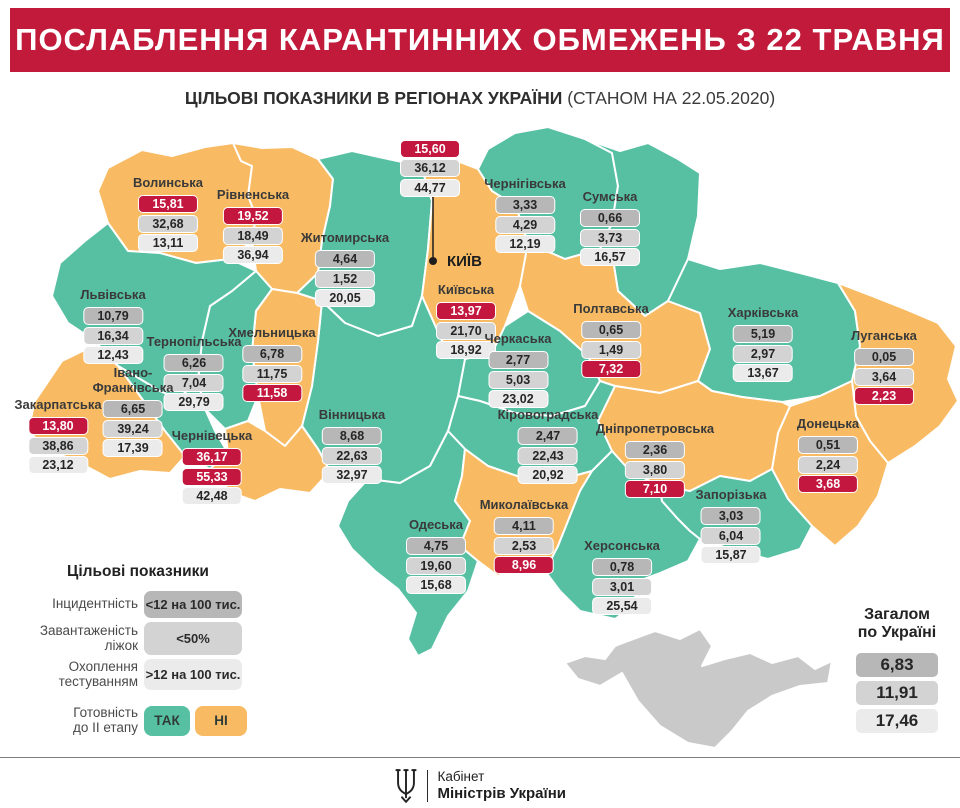 This screenshot has height=808, width=960. What do you see at coordinates (436, 565) in the screenshot?
I see `region-value: 19,60` at bounding box center [436, 565].